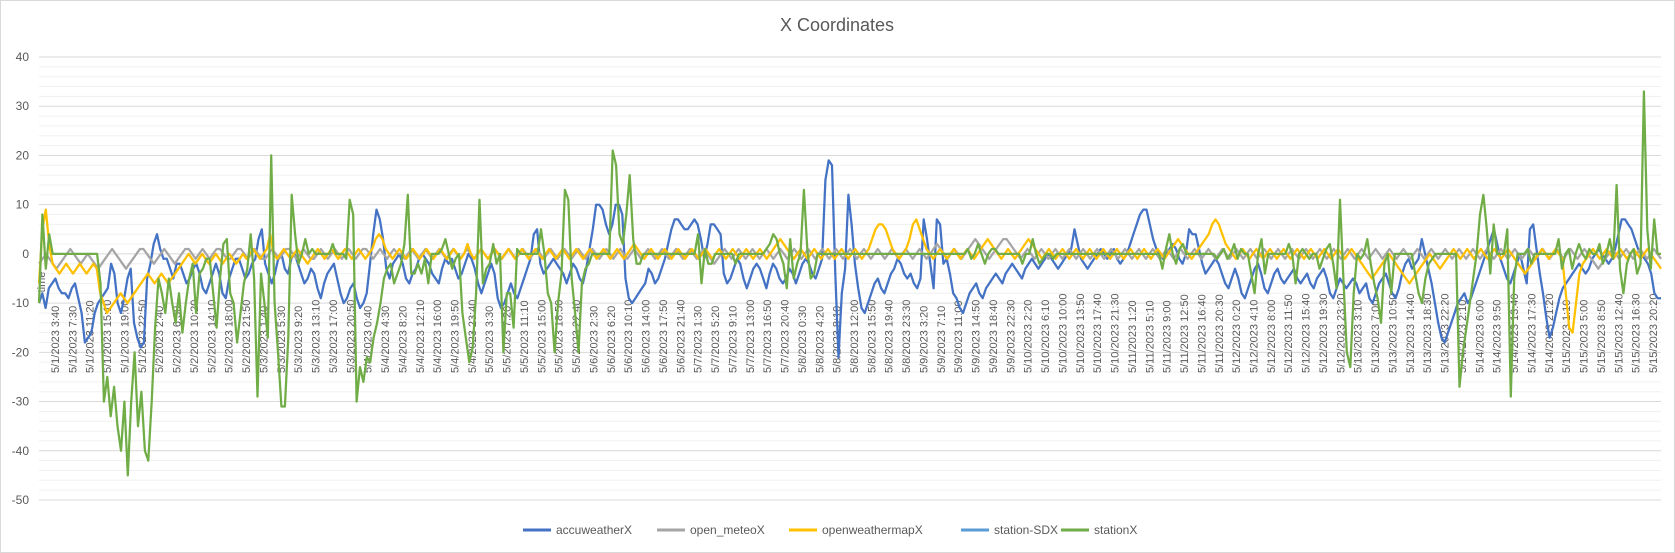 This screenshot has height=553, width=1675. What do you see at coordinates (1029, 336) in the screenshot?
I see `x-tick-label: 5/10/2023 2:20` at bounding box center [1029, 336].